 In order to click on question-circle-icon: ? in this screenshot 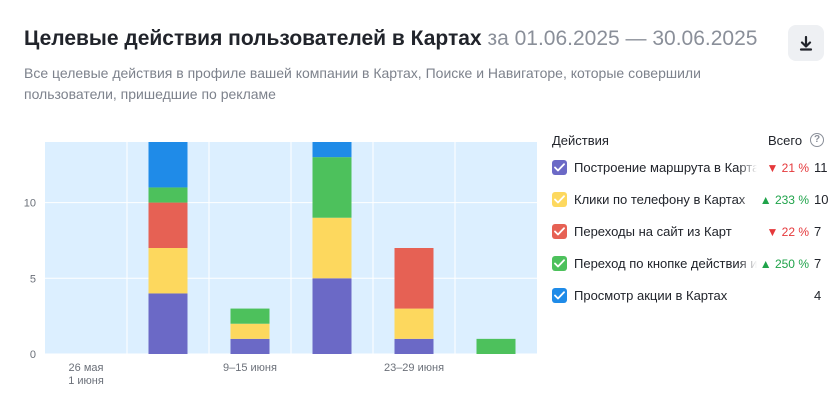, I will do `click(817, 140)`.